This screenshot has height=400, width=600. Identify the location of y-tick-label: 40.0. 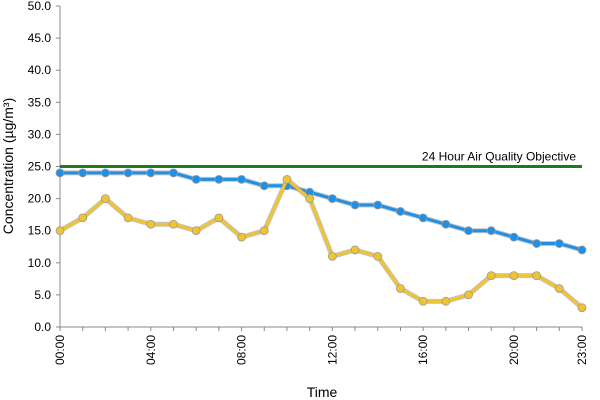
(40, 70).